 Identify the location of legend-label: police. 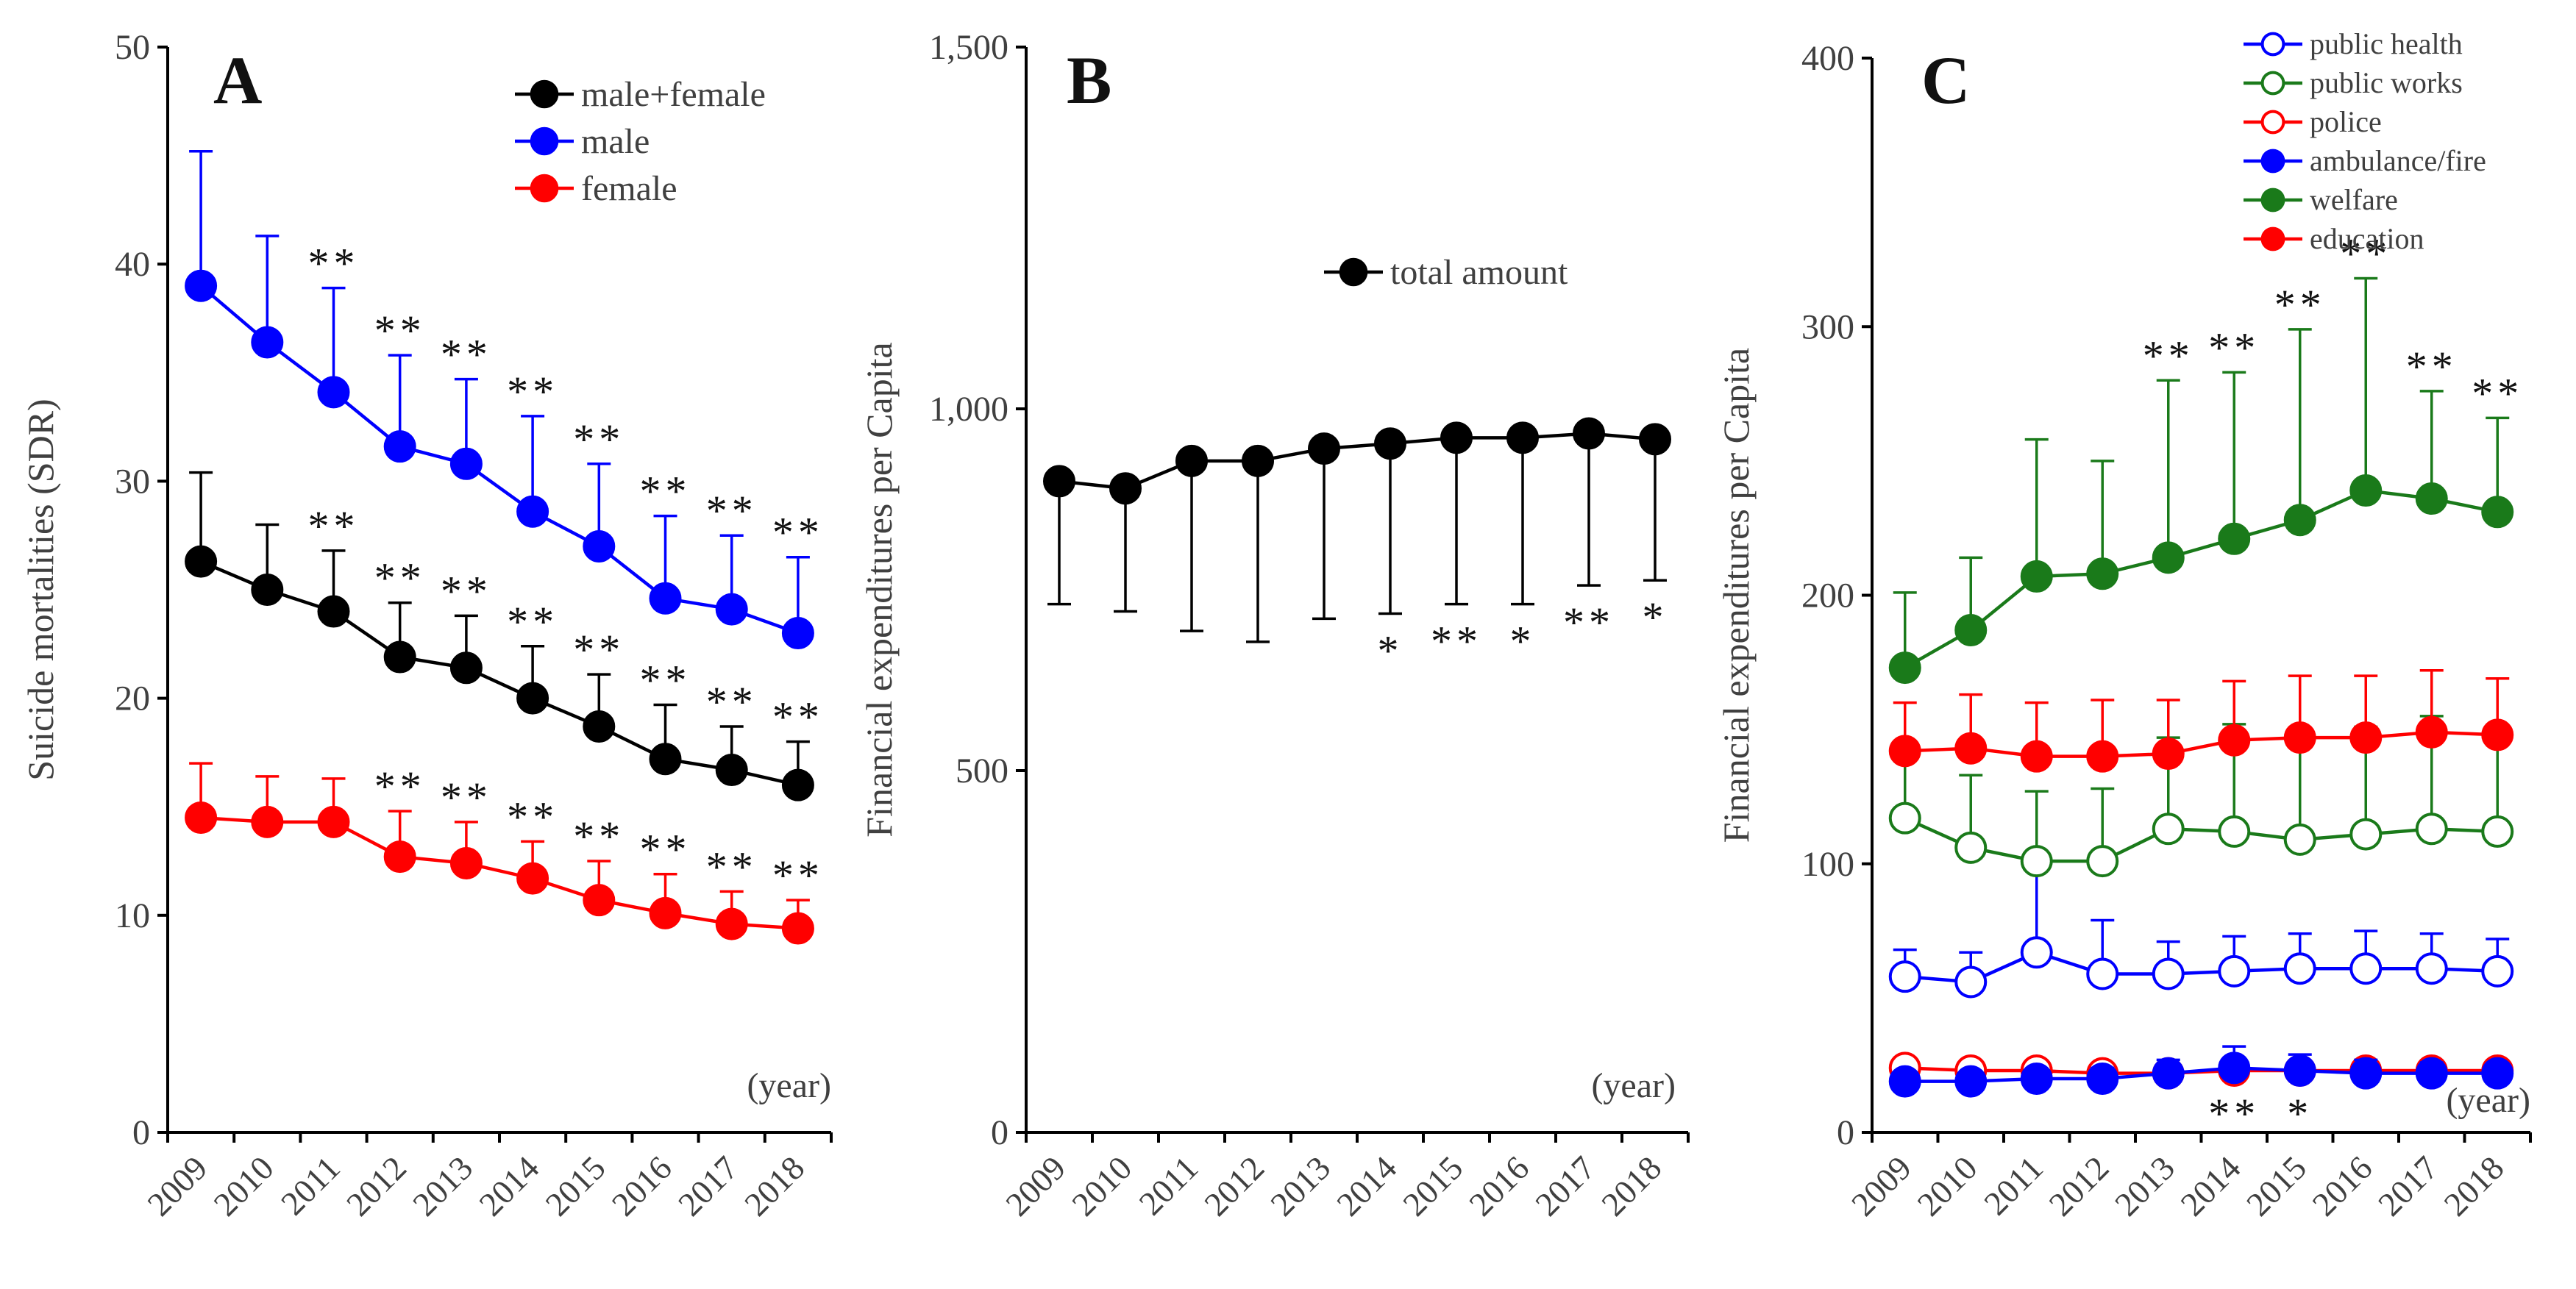
(2346, 121).